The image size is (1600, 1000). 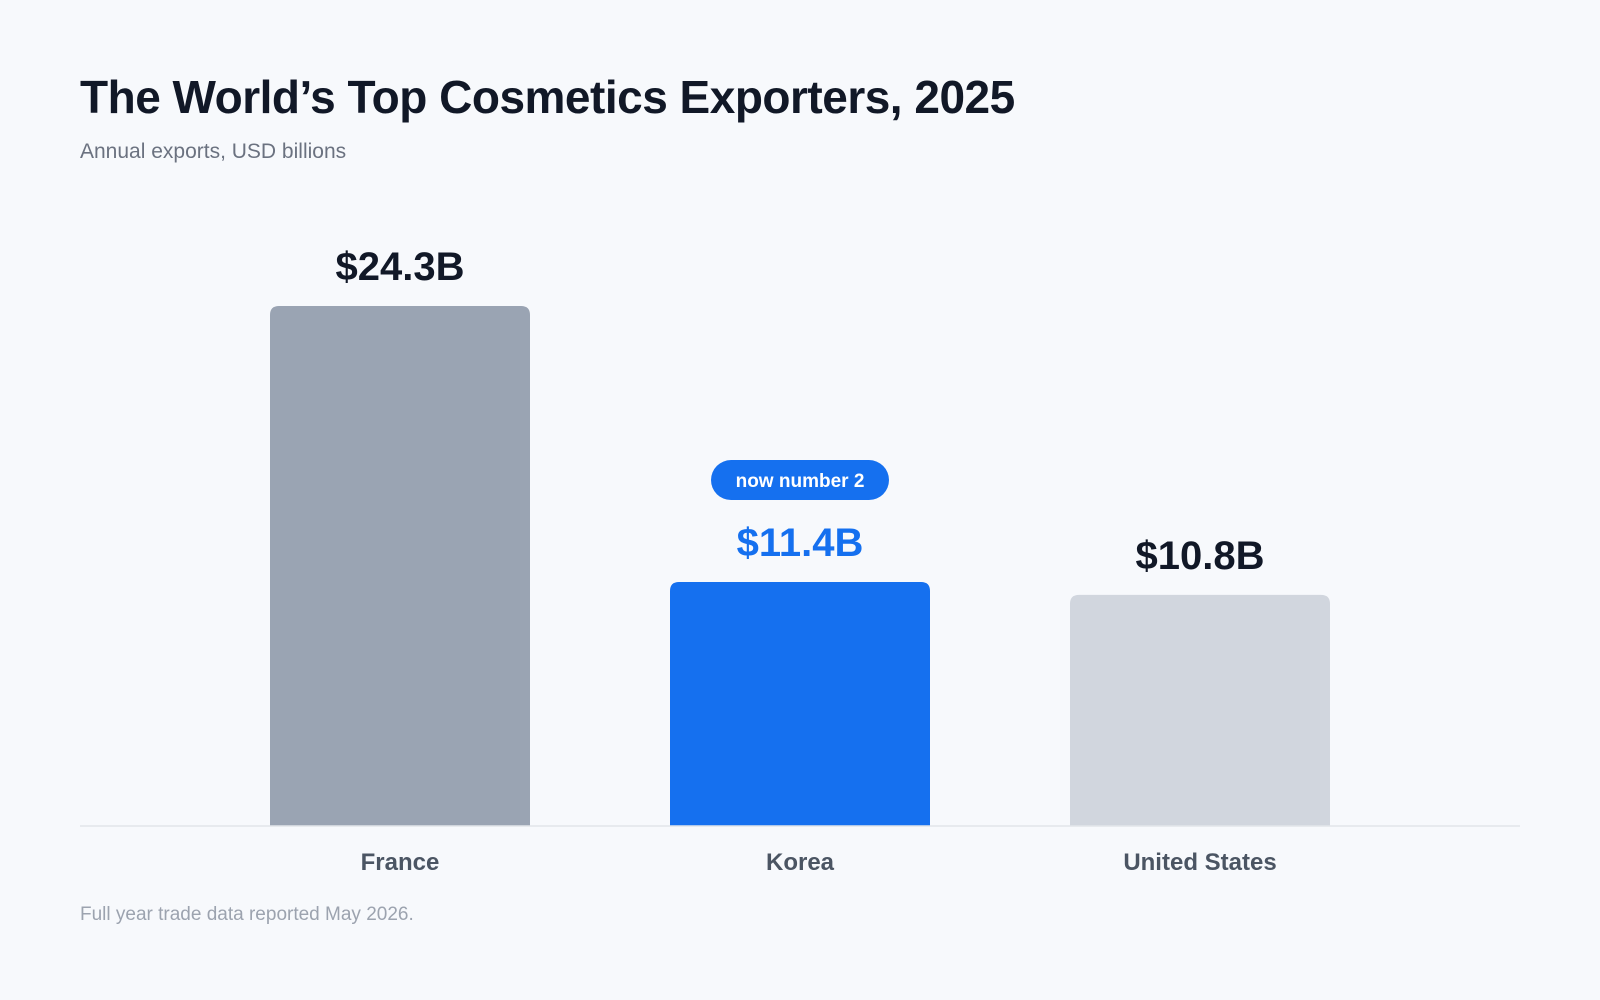 I want to click on value-label-france: $24.3B, so click(x=400, y=267).